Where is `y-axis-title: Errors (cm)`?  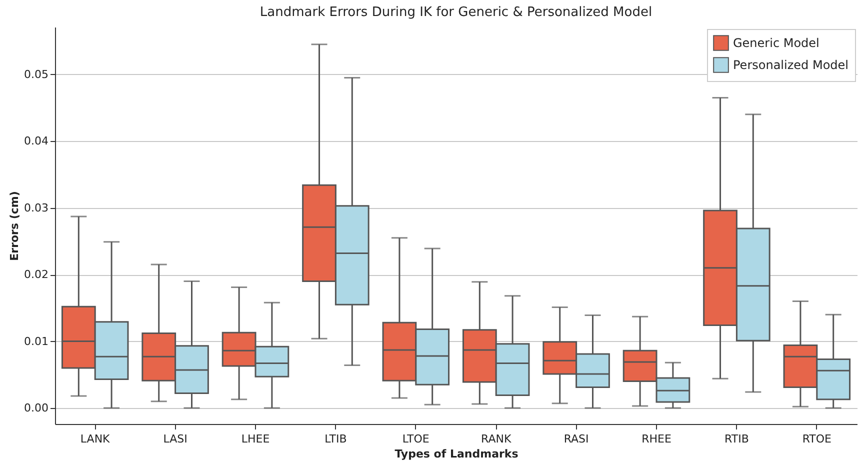 y-axis-title: Errors (cm) is located at coordinates (15, 226).